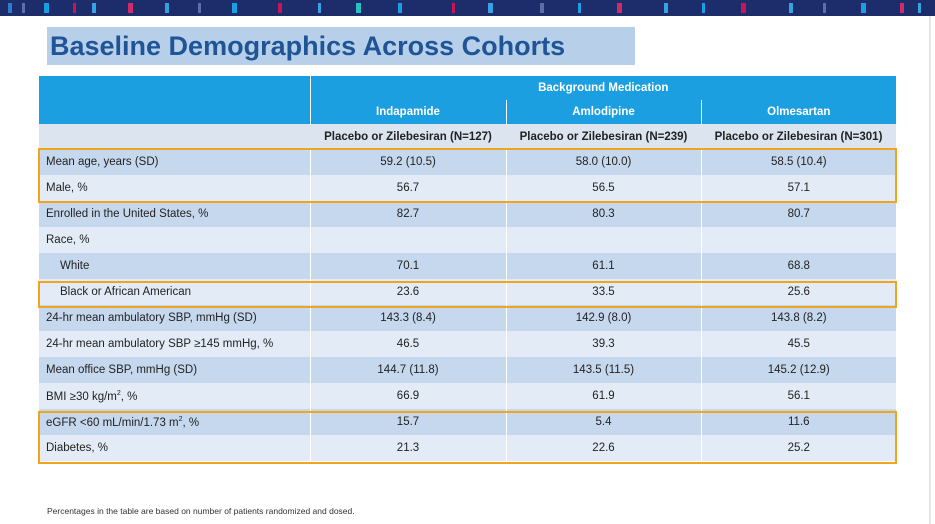 This screenshot has width=935, height=524. Describe the element at coordinates (603, 188) in the screenshot. I see `cell-value: 56.5` at that location.